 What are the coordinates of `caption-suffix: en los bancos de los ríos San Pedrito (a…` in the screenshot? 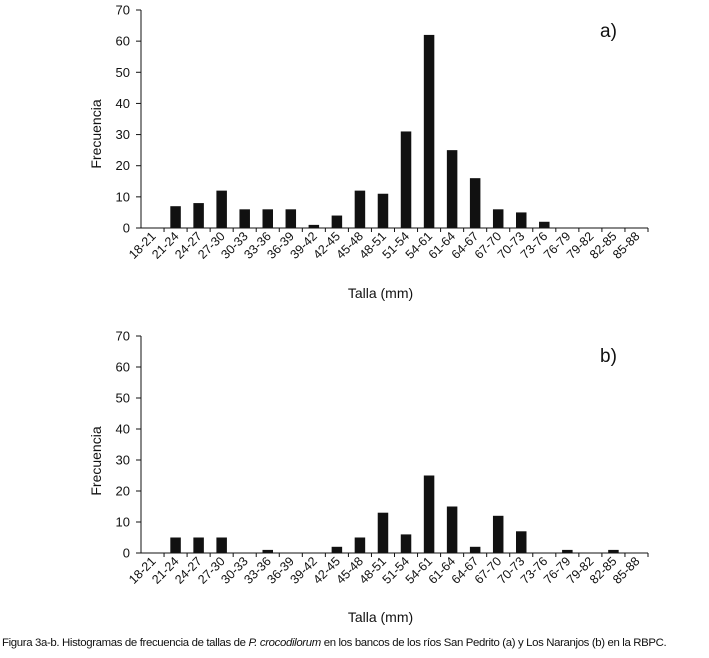 It's located at (493, 643).